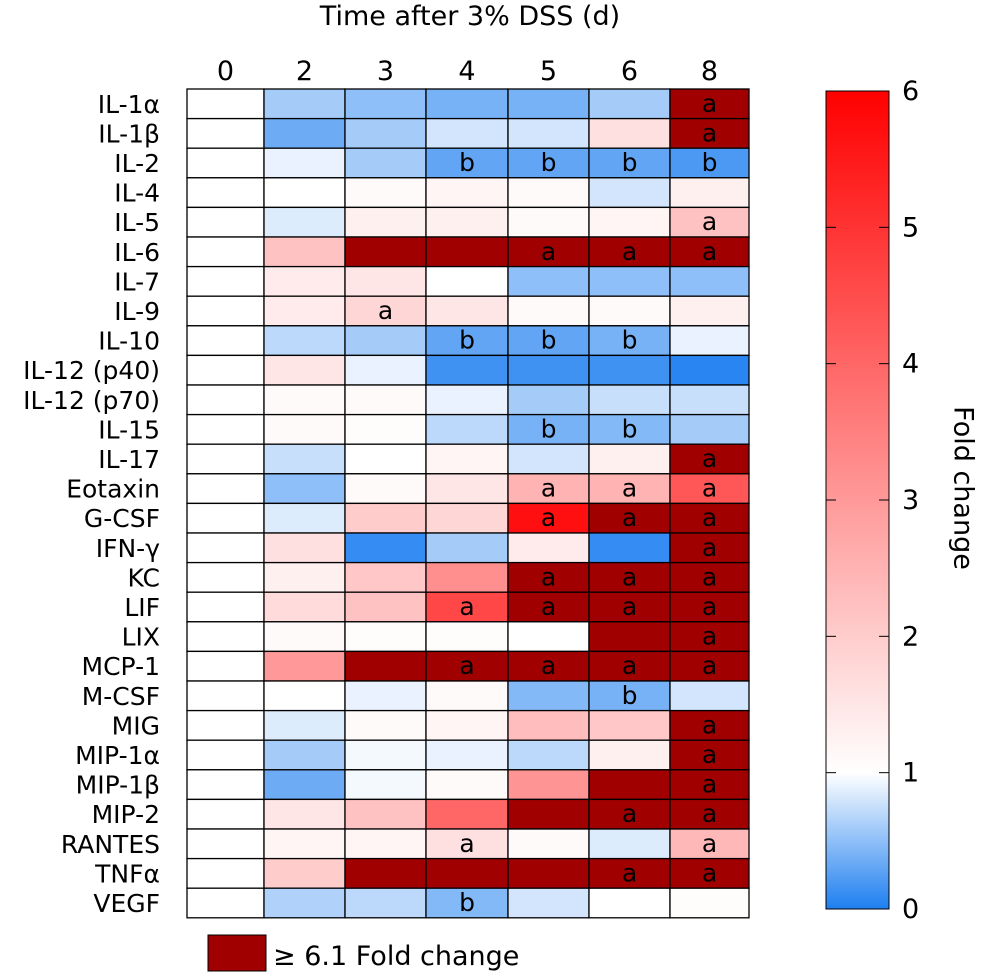  I want to click on row-label: IFN-γ, so click(128, 548).